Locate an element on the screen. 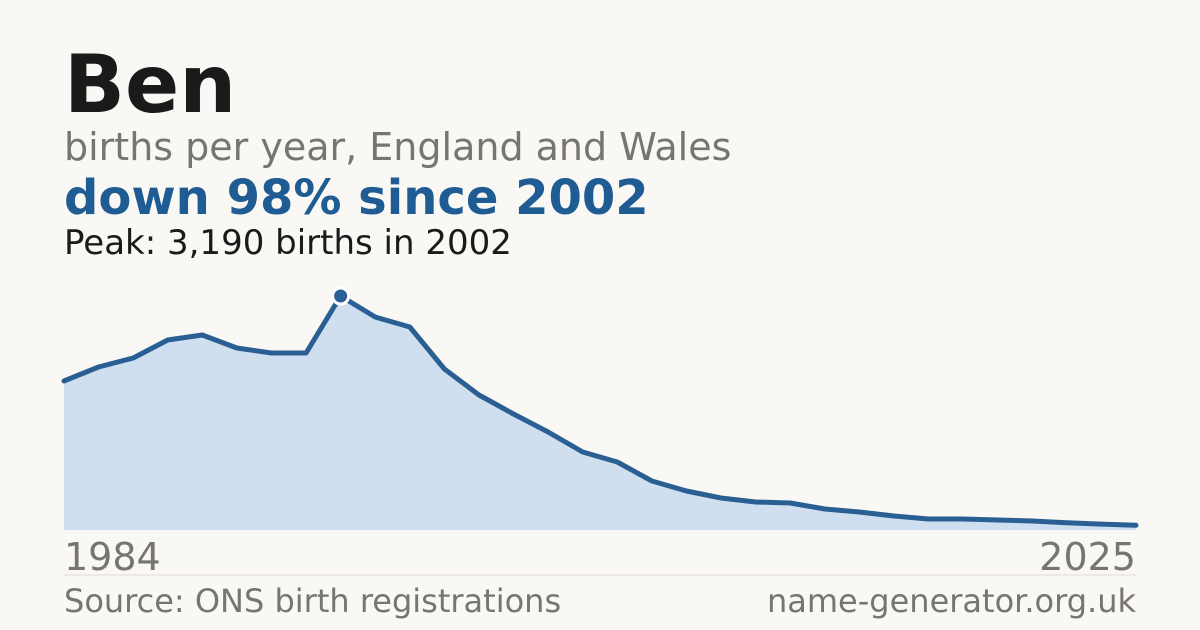 The height and width of the screenshot is (630, 1200). x-tick-label: 1984 is located at coordinates (112, 557).